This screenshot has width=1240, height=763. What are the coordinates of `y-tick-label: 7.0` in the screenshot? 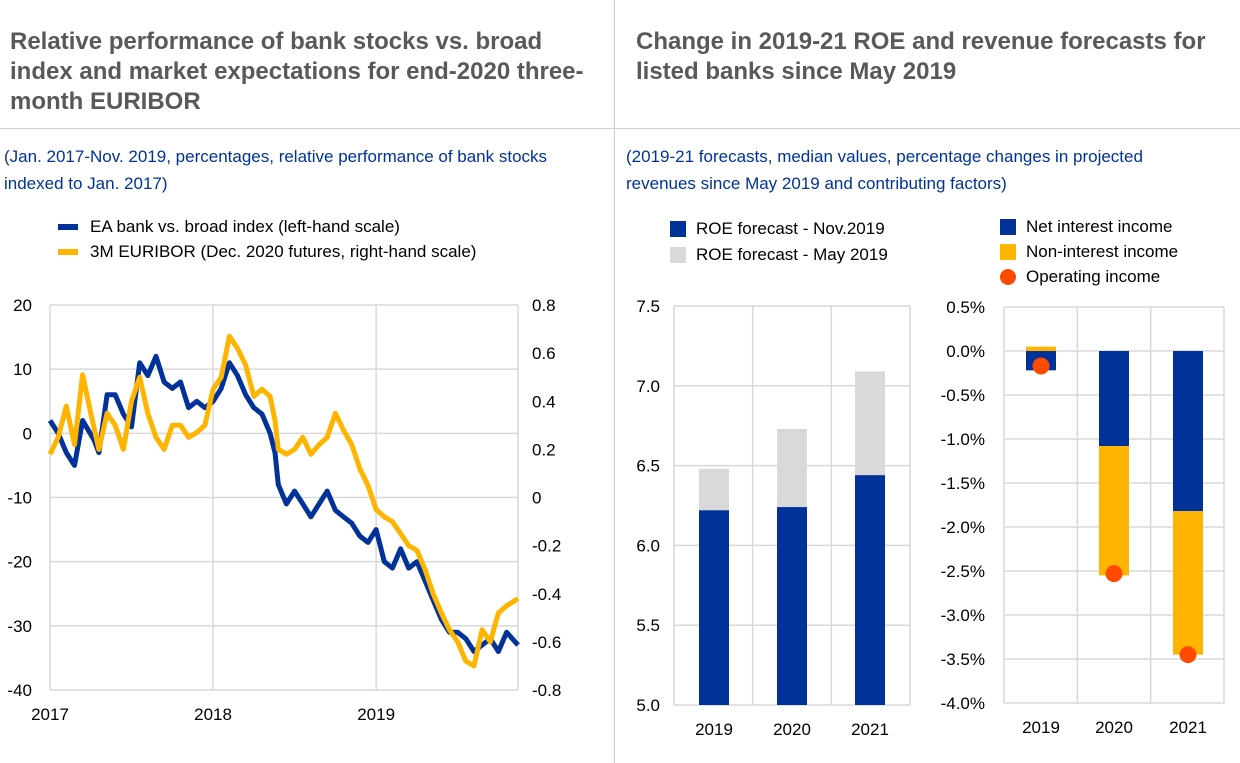 It's located at (648, 386).